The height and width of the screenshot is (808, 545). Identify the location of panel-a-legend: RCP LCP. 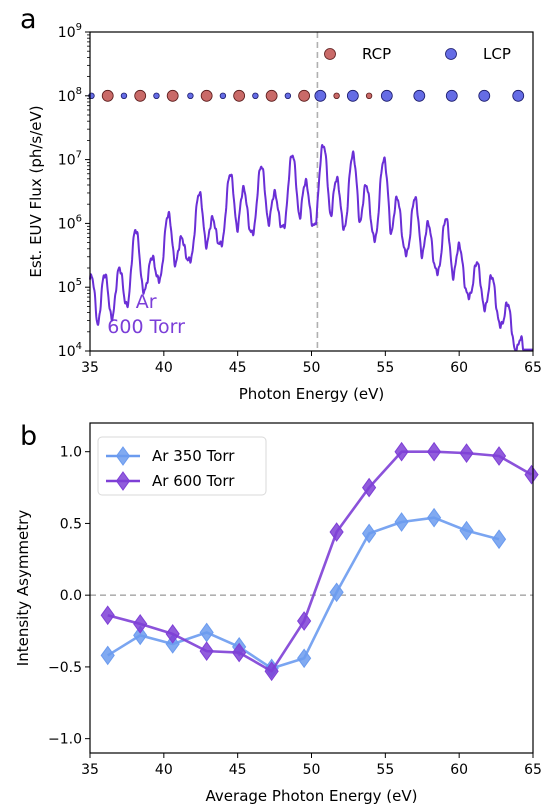
(417, 54).